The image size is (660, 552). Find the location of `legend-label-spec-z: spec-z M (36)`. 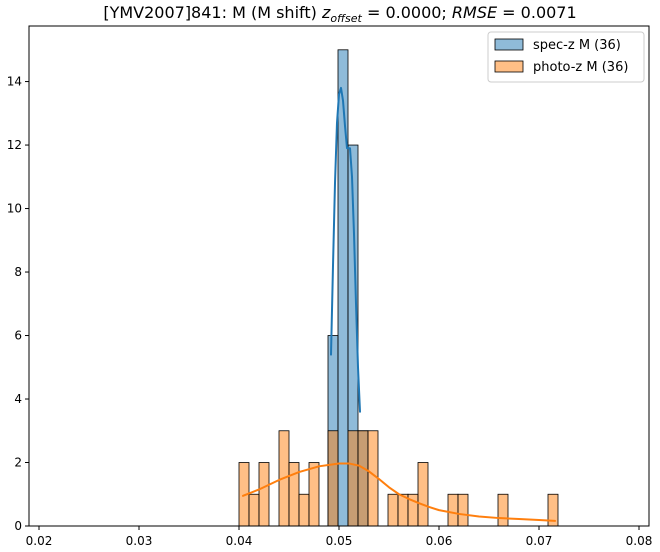

legend-label-spec-z: spec-z M (36) is located at coordinates (577, 45).